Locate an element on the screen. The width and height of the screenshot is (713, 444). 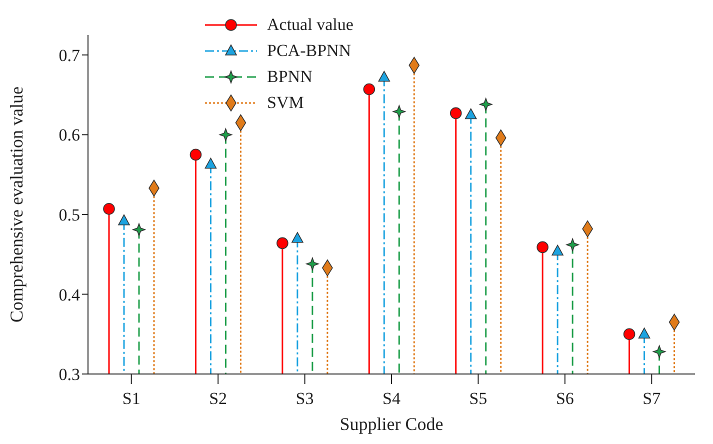
x-tick-label: S6 is located at coordinates (565, 398).